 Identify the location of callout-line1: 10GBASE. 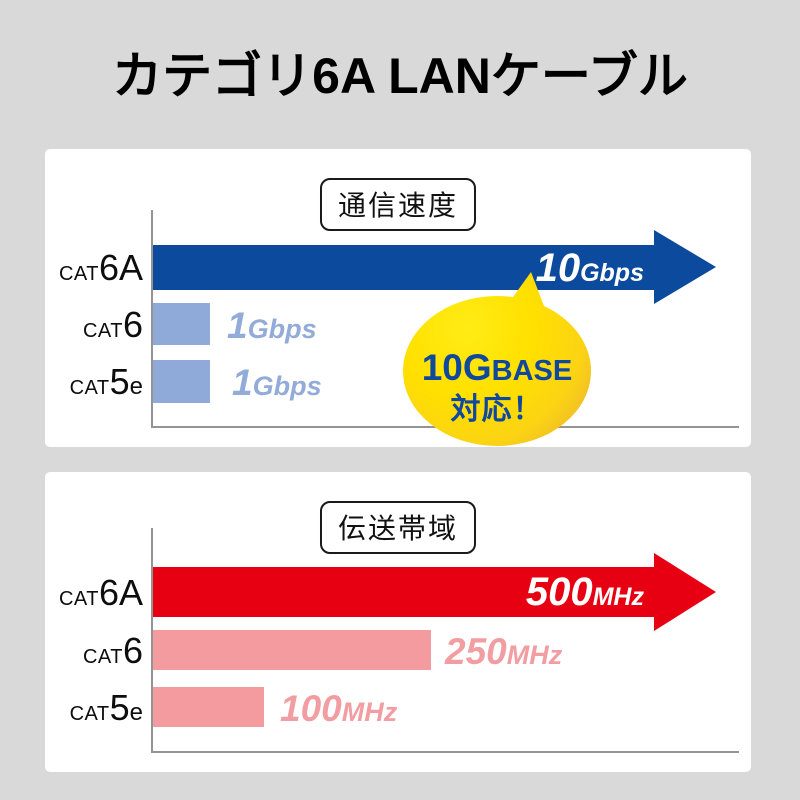
(497, 367).